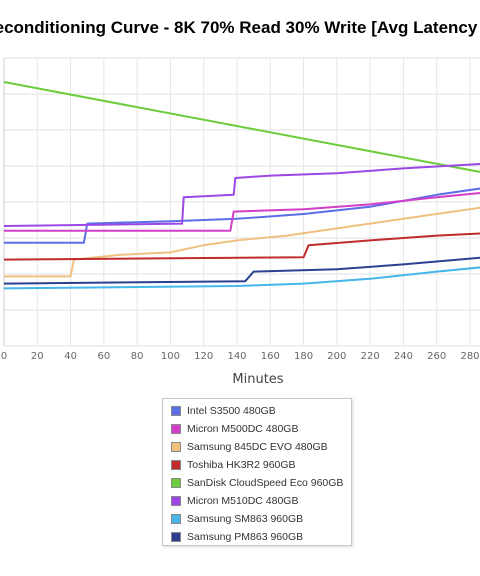 The image size is (480, 576). What do you see at coordinates (243, 501) in the screenshot?
I see `legend-label: Micron M510DC 480GB` at bounding box center [243, 501].